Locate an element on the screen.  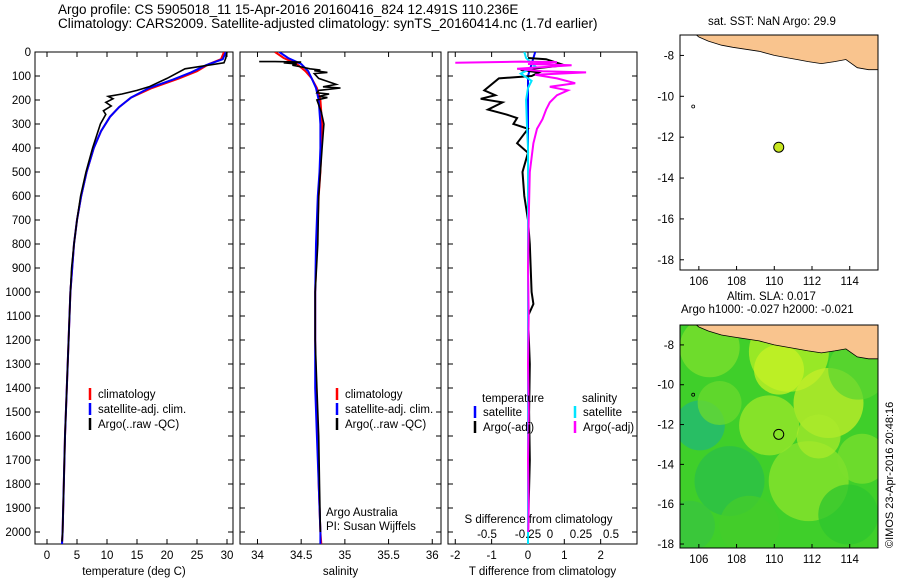
s-tick-label: 0.25 is located at coordinates (581, 535).